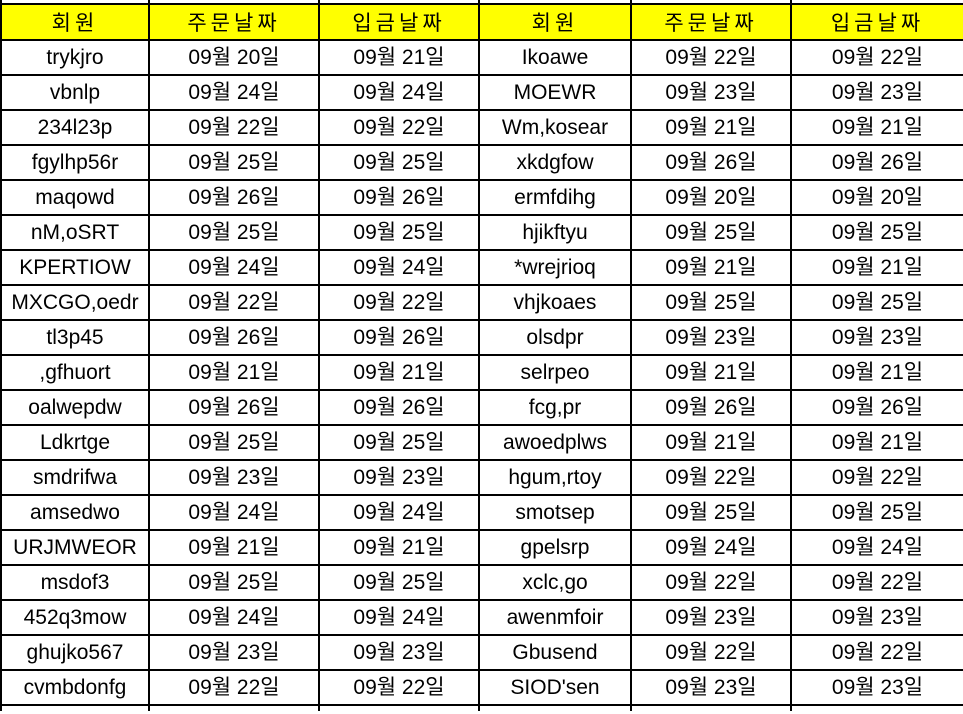  What do you see at coordinates (75, 337) in the screenshot?
I see `cell-member: tl3p45` at bounding box center [75, 337].